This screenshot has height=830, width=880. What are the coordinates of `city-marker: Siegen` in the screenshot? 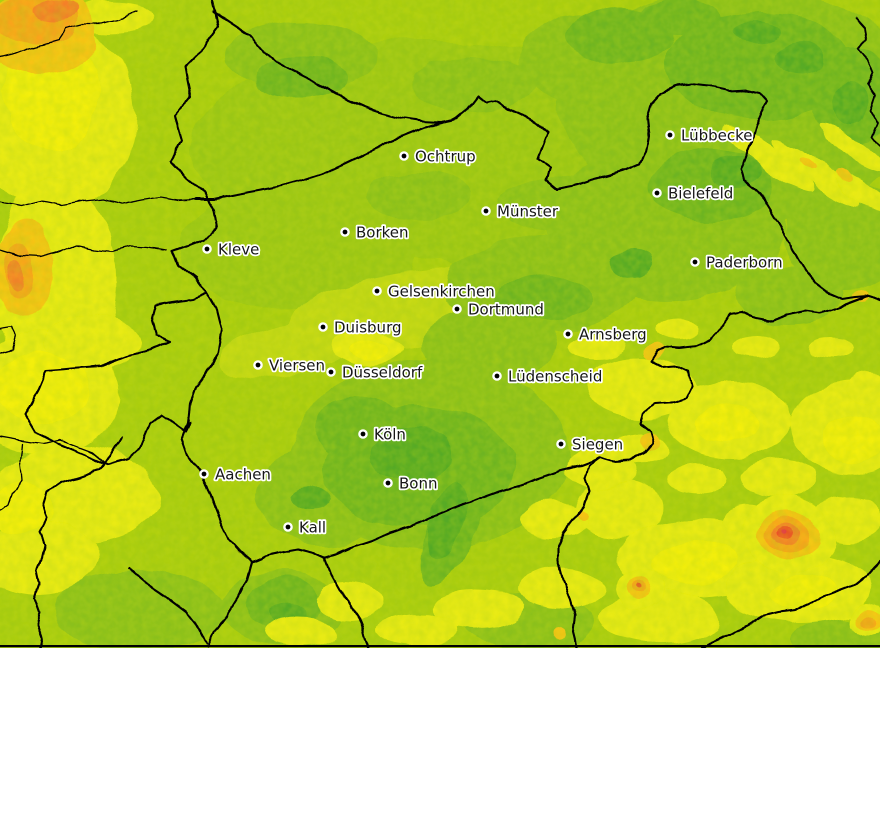 It's located at (590, 444).